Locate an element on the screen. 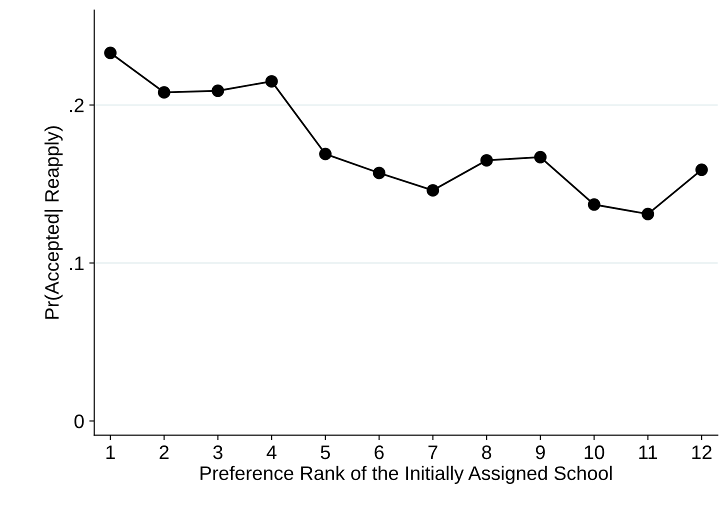 The image size is (725, 512). y-tick-label: .2 is located at coordinates (77, 105).